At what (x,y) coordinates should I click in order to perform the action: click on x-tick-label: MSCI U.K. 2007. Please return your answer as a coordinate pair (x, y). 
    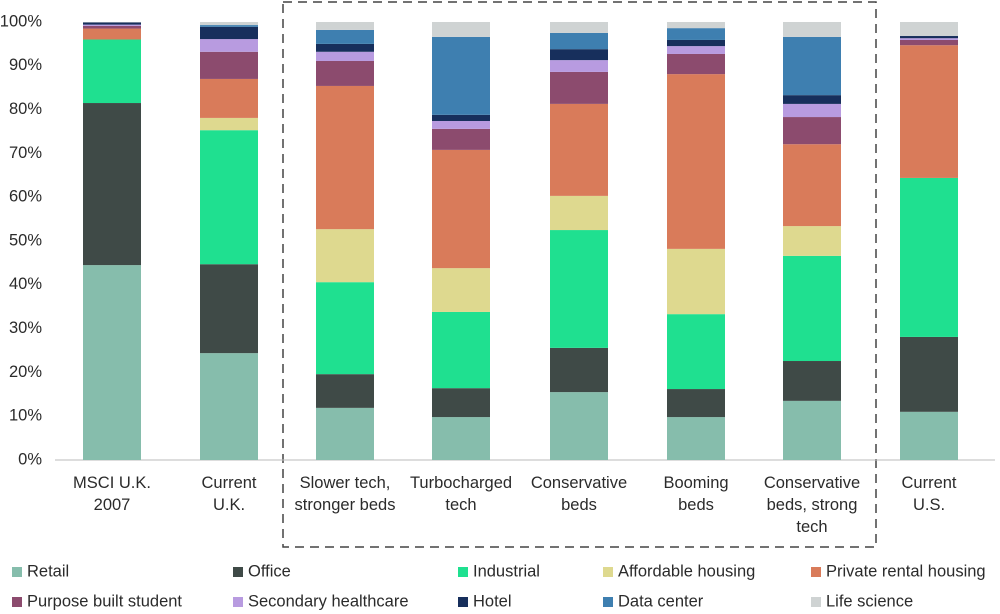
    Looking at the image, I should click on (112, 494).